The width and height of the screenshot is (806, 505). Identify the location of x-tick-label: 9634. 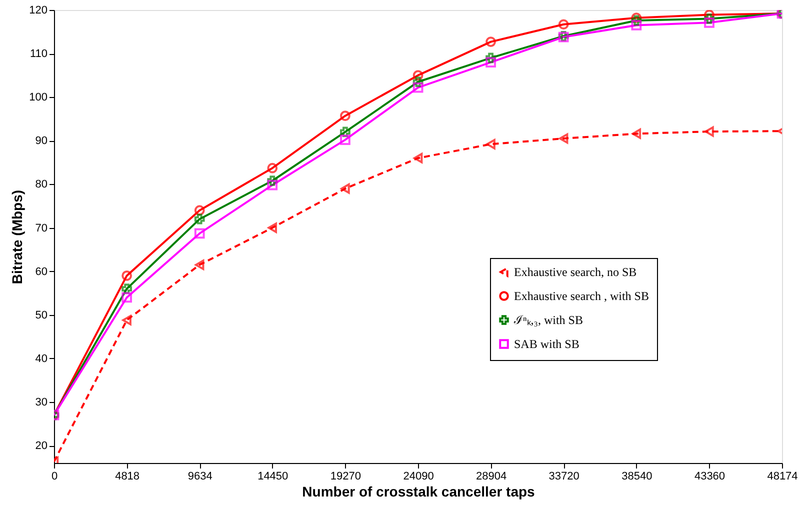
(200, 476).